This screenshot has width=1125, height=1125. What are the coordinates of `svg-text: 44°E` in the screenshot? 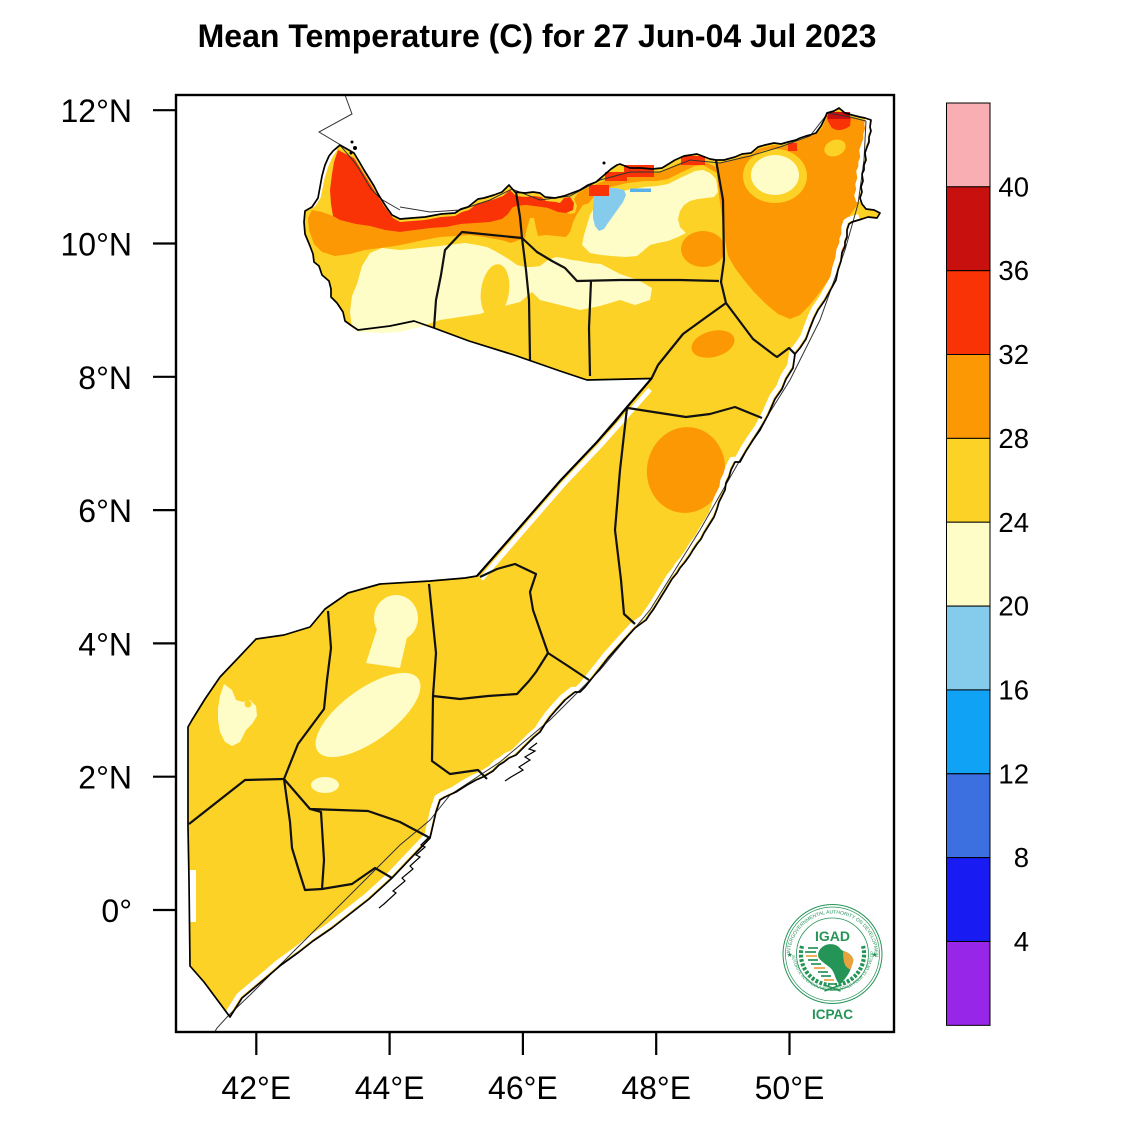 It's located at (390, 1088).